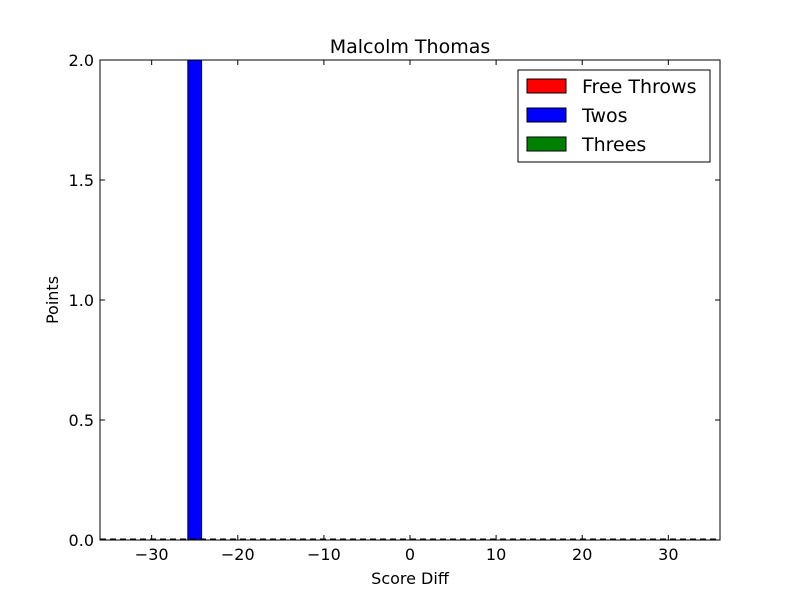 The width and height of the screenshot is (800, 600). What do you see at coordinates (496, 554) in the screenshot?
I see `x-tick-label: 10` at bounding box center [496, 554].